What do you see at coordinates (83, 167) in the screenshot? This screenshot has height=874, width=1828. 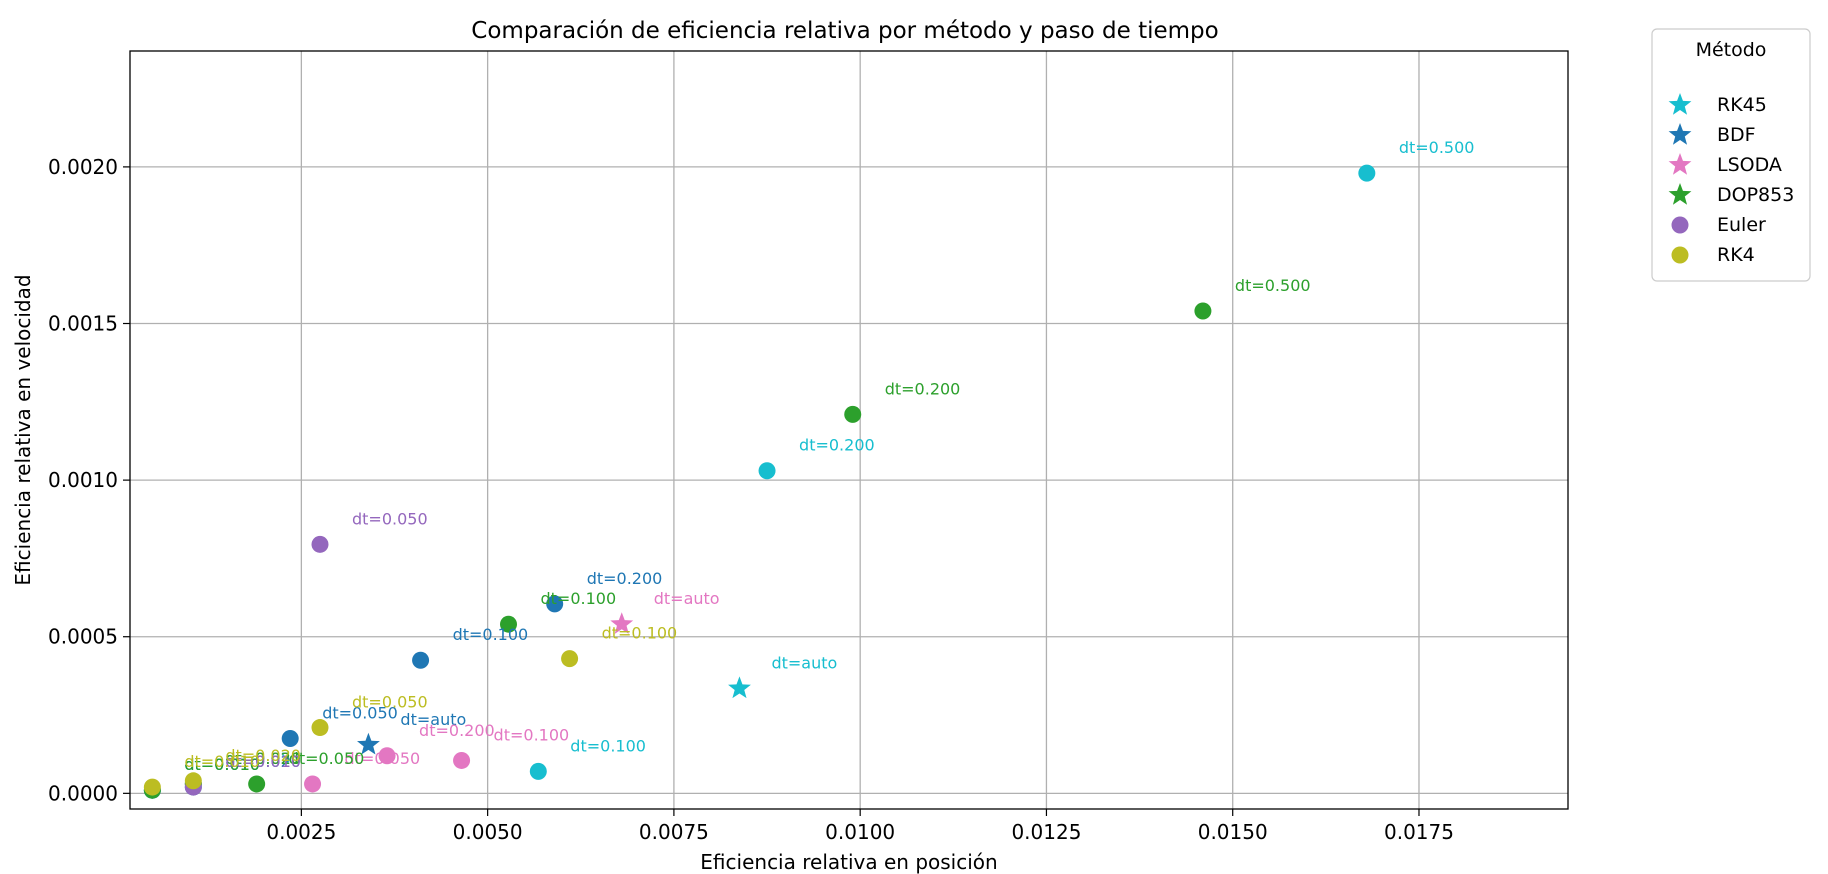 I see `y-tick-label: 0.0020` at bounding box center [83, 167].